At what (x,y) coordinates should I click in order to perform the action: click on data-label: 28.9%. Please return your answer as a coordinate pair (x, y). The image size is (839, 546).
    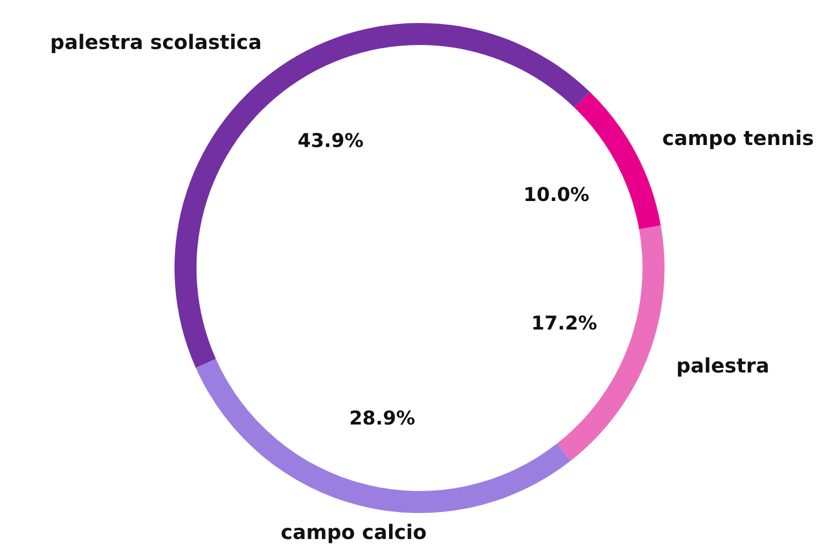
    Looking at the image, I should click on (382, 418).